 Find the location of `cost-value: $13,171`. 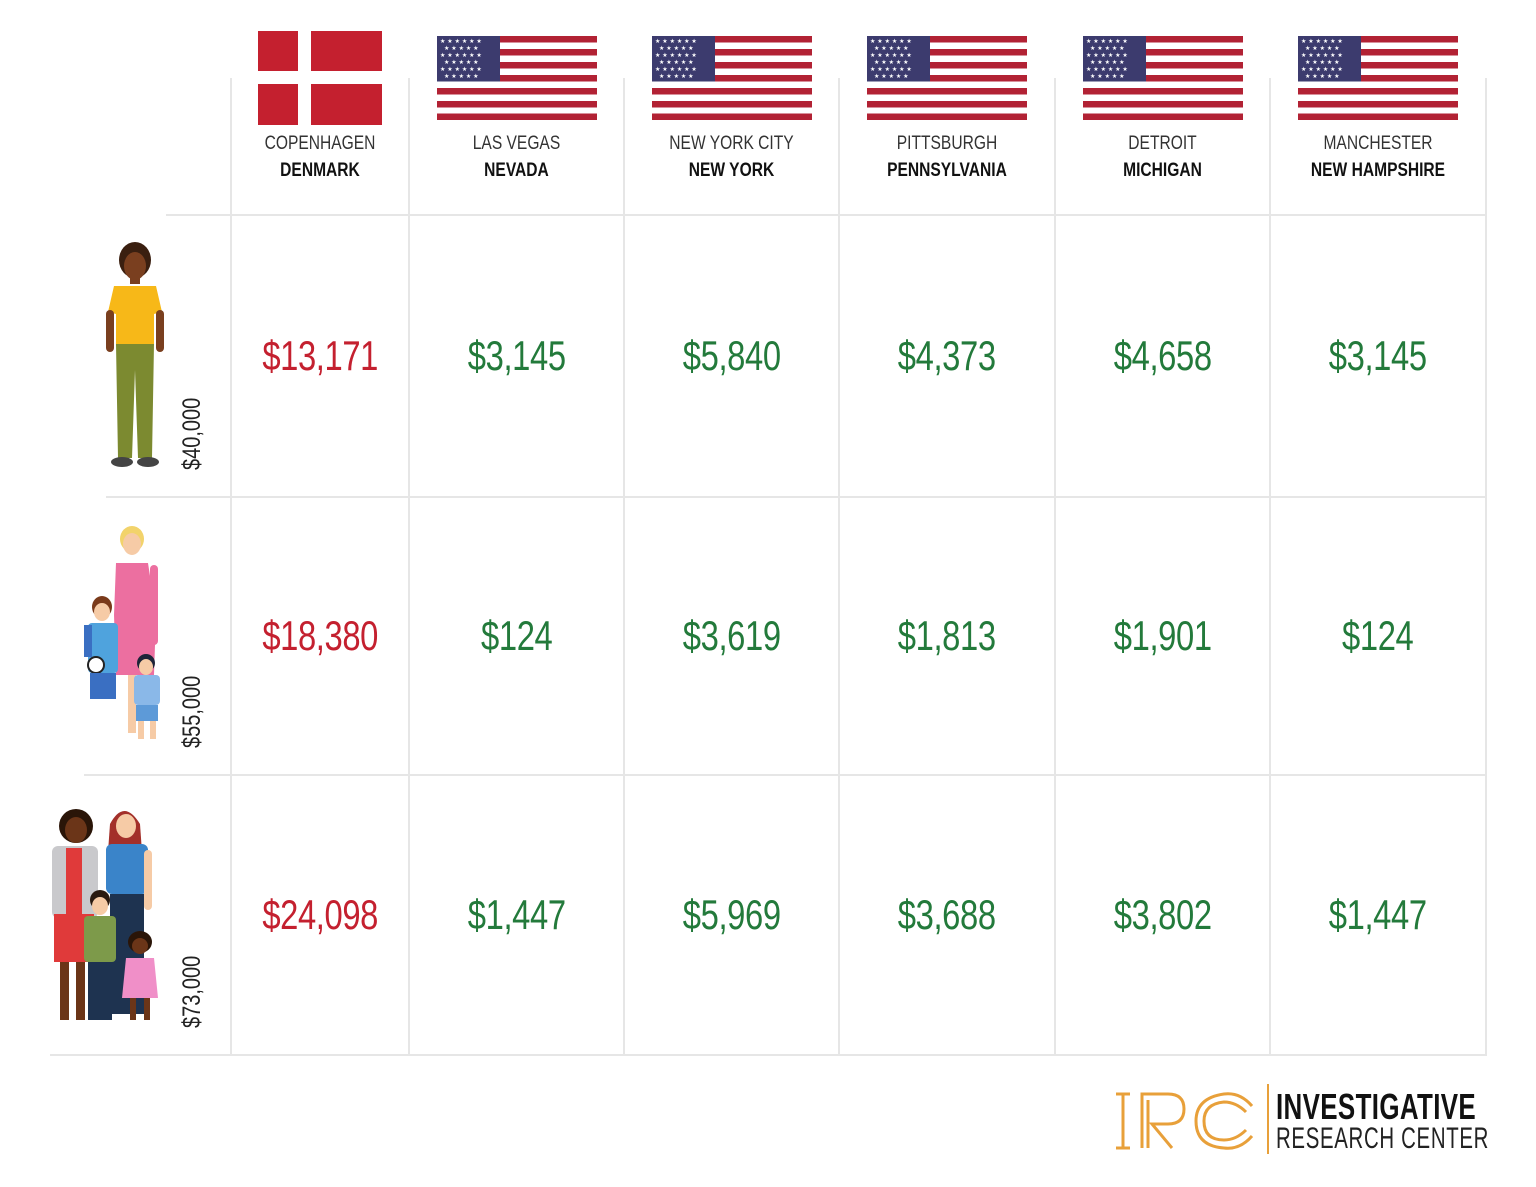

cost-value: $13,171 is located at coordinates (320, 355).